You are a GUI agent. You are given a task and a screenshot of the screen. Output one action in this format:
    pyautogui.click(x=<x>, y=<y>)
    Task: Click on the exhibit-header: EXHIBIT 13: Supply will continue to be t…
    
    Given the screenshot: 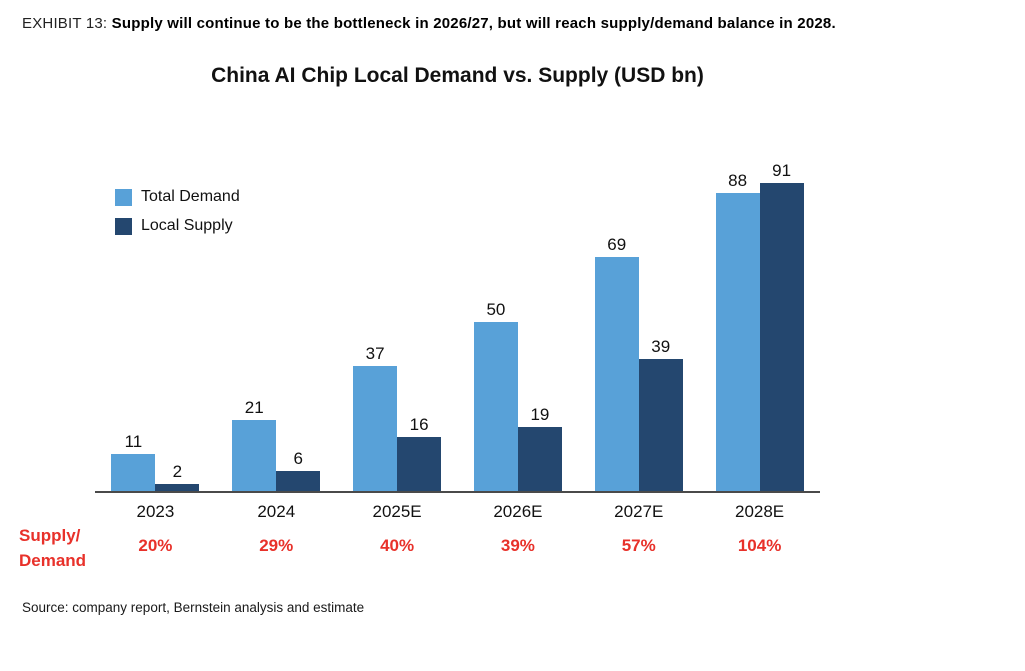 What is the action you would take?
    pyautogui.click(x=512, y=16)
    